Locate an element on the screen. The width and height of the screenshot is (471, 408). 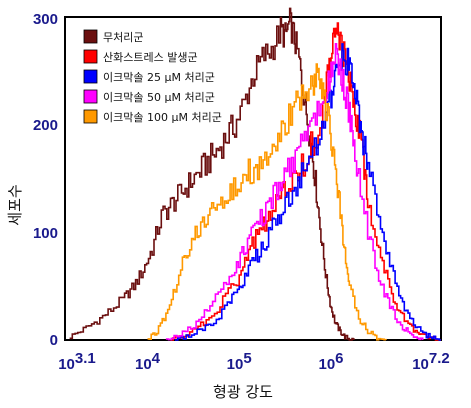
y-axis-ticks: 0 100 200 300 is located at coordinates (45, 180).